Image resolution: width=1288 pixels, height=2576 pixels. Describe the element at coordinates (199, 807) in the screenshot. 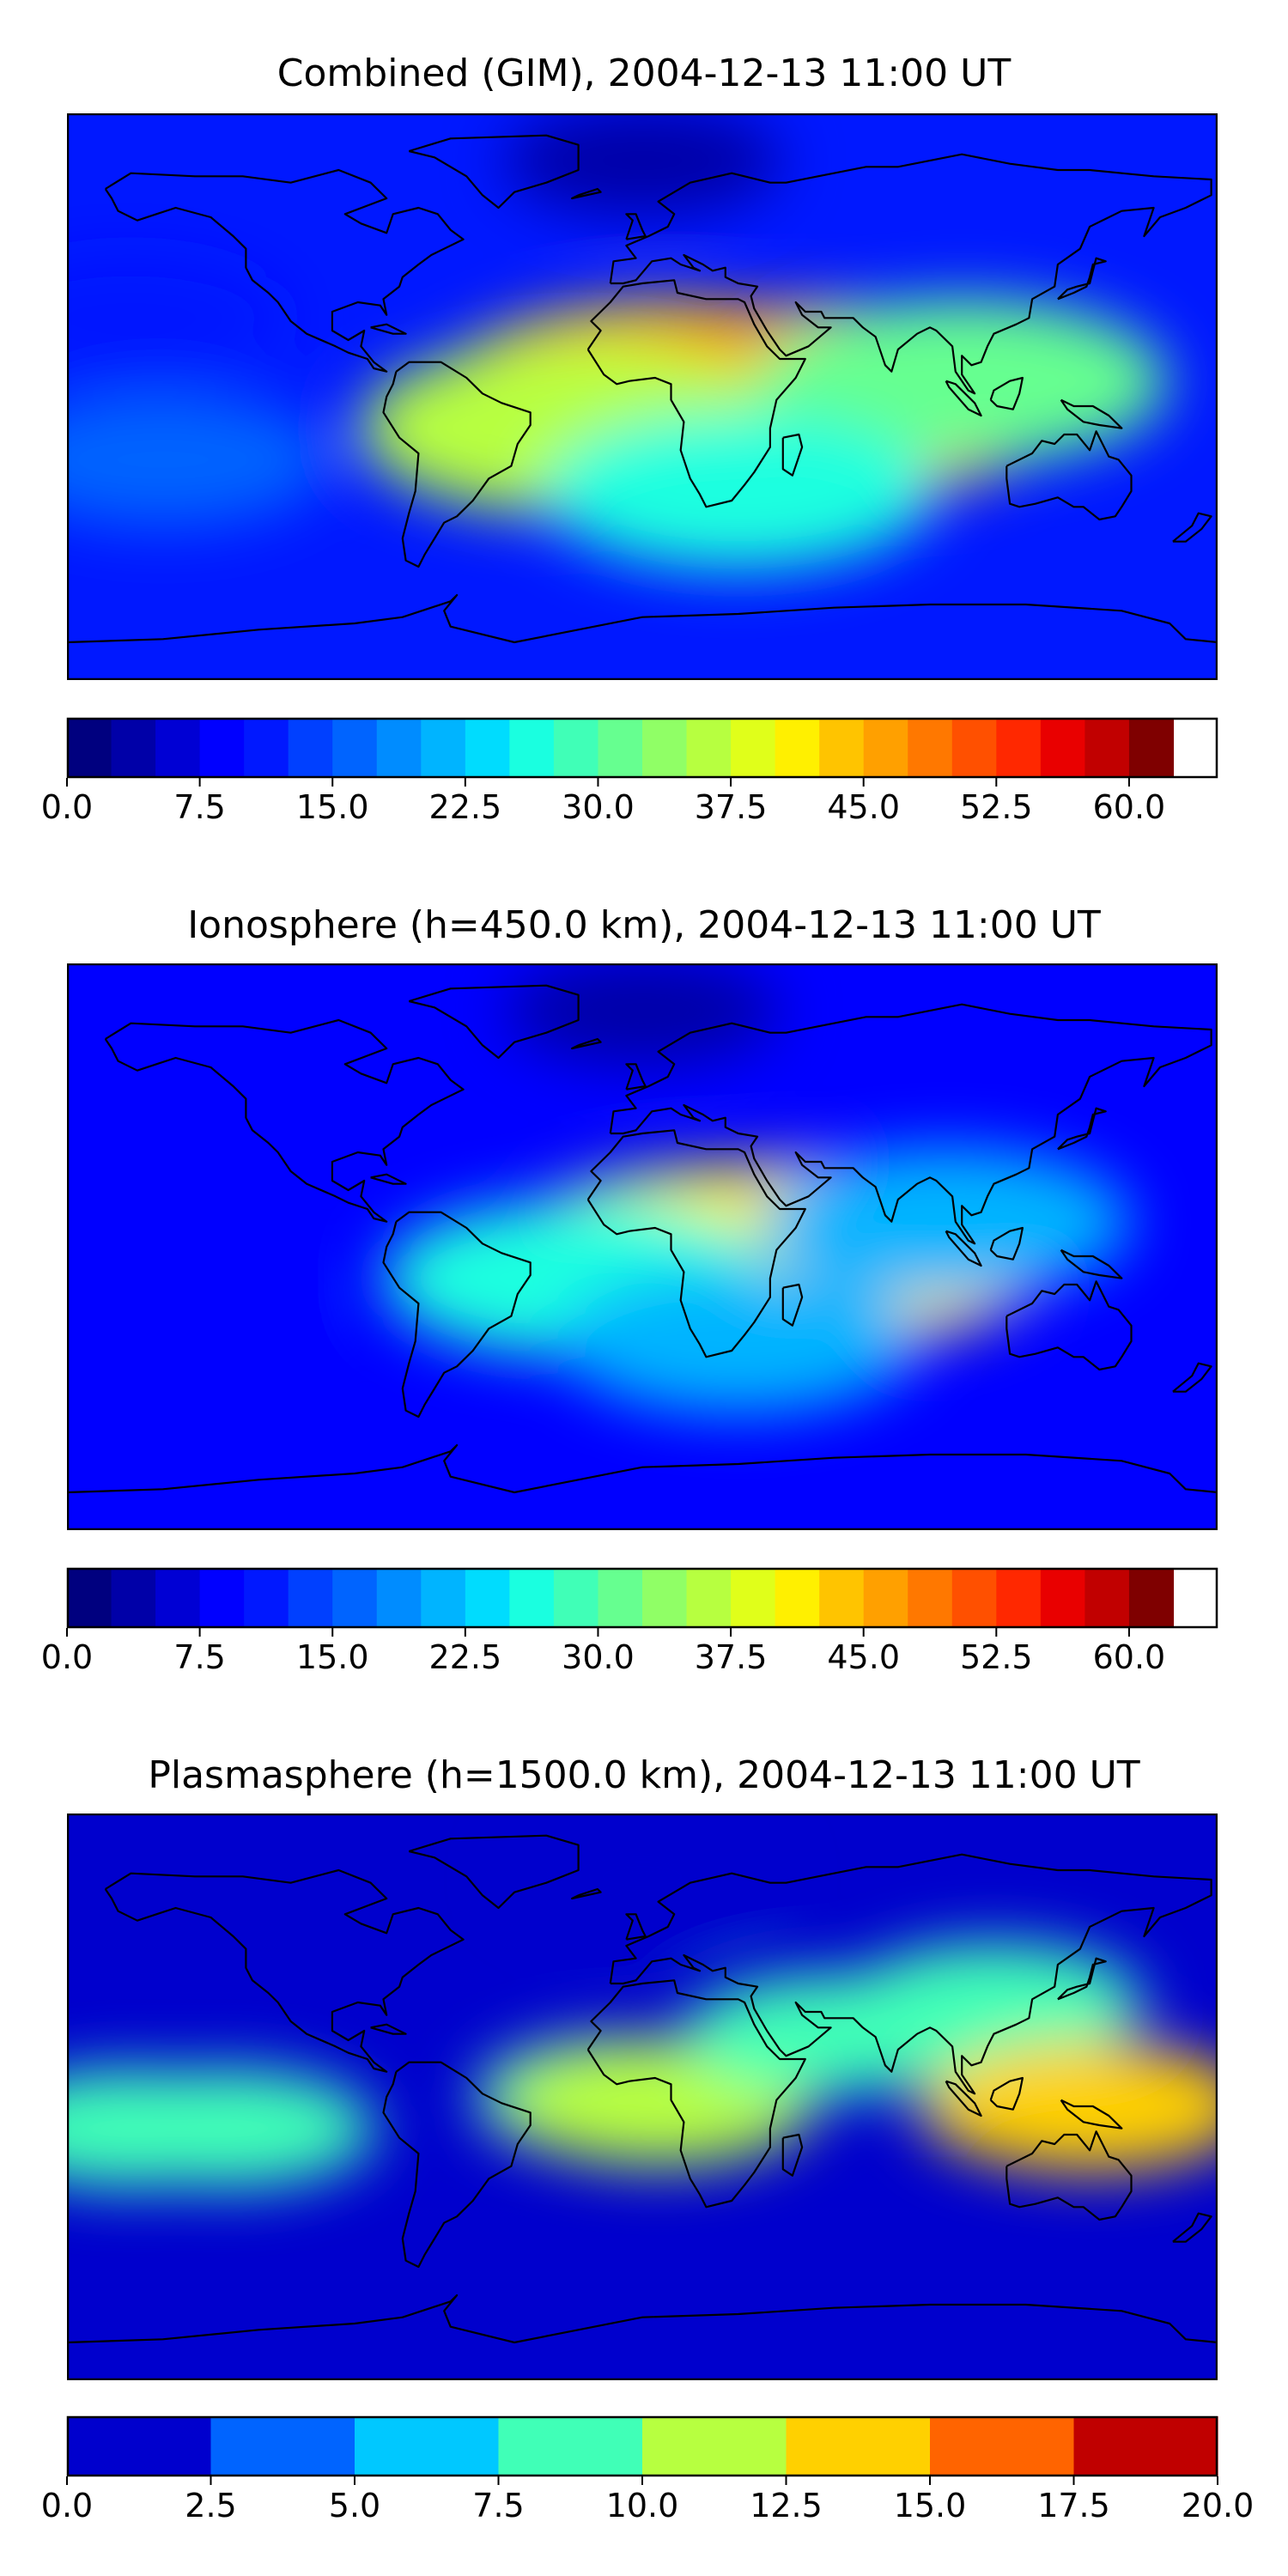

I see `colorbar-tick-label: 7.5` at that location.